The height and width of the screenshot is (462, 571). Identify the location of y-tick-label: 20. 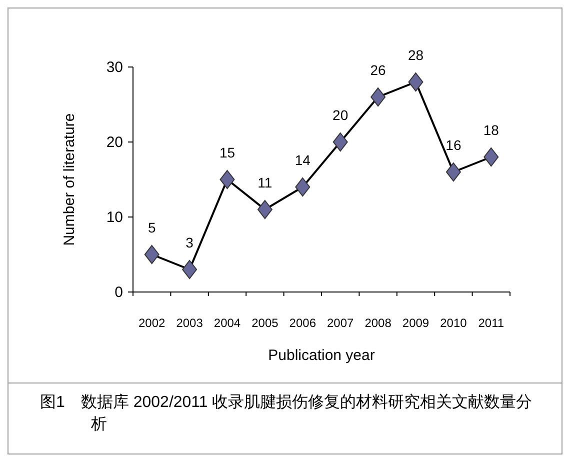
(114, 142).